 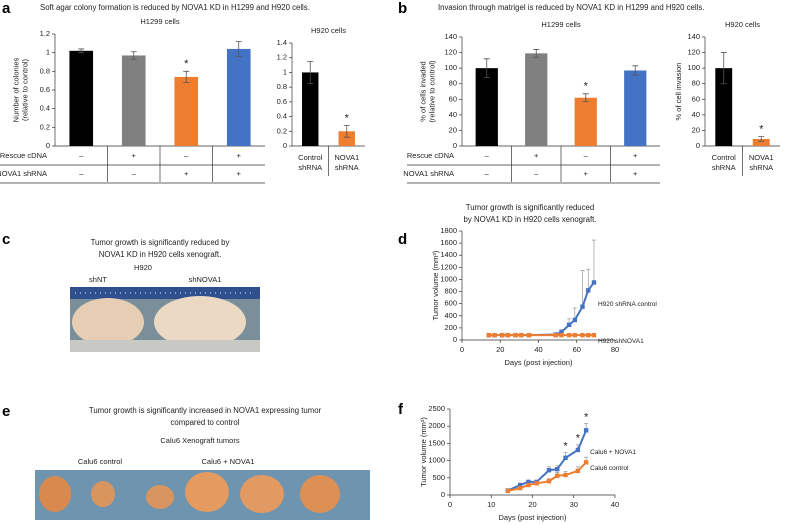 What do you see at coordinates (402, 239) in the screenshot?
I see `panel-letter: d` at bounding box center [402, 239].